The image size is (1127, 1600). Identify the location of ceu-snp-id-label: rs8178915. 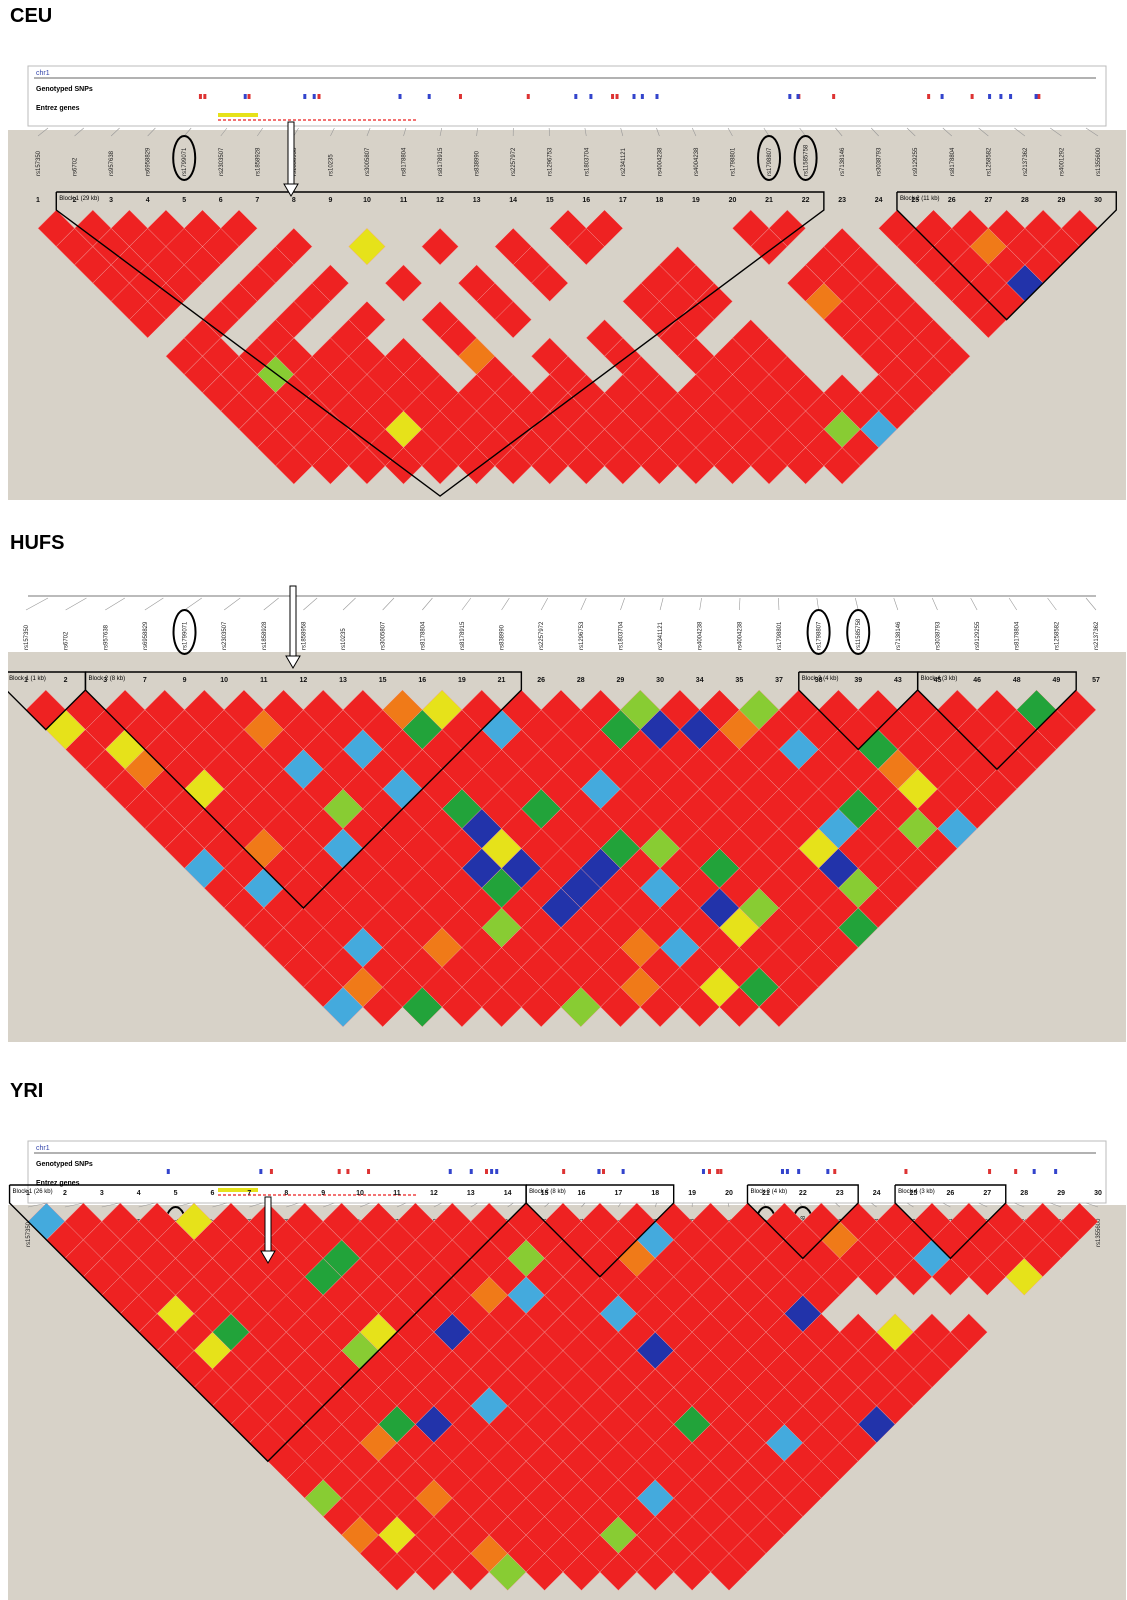
(441, 161).